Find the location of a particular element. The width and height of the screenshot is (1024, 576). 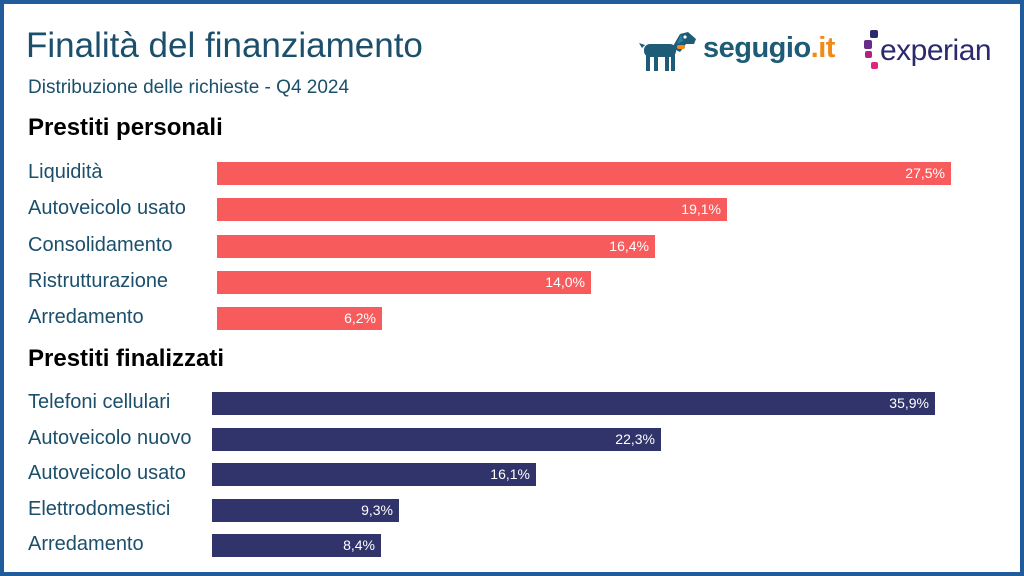

segugio-logo: segugio.it is located at coordinates (736, 50).